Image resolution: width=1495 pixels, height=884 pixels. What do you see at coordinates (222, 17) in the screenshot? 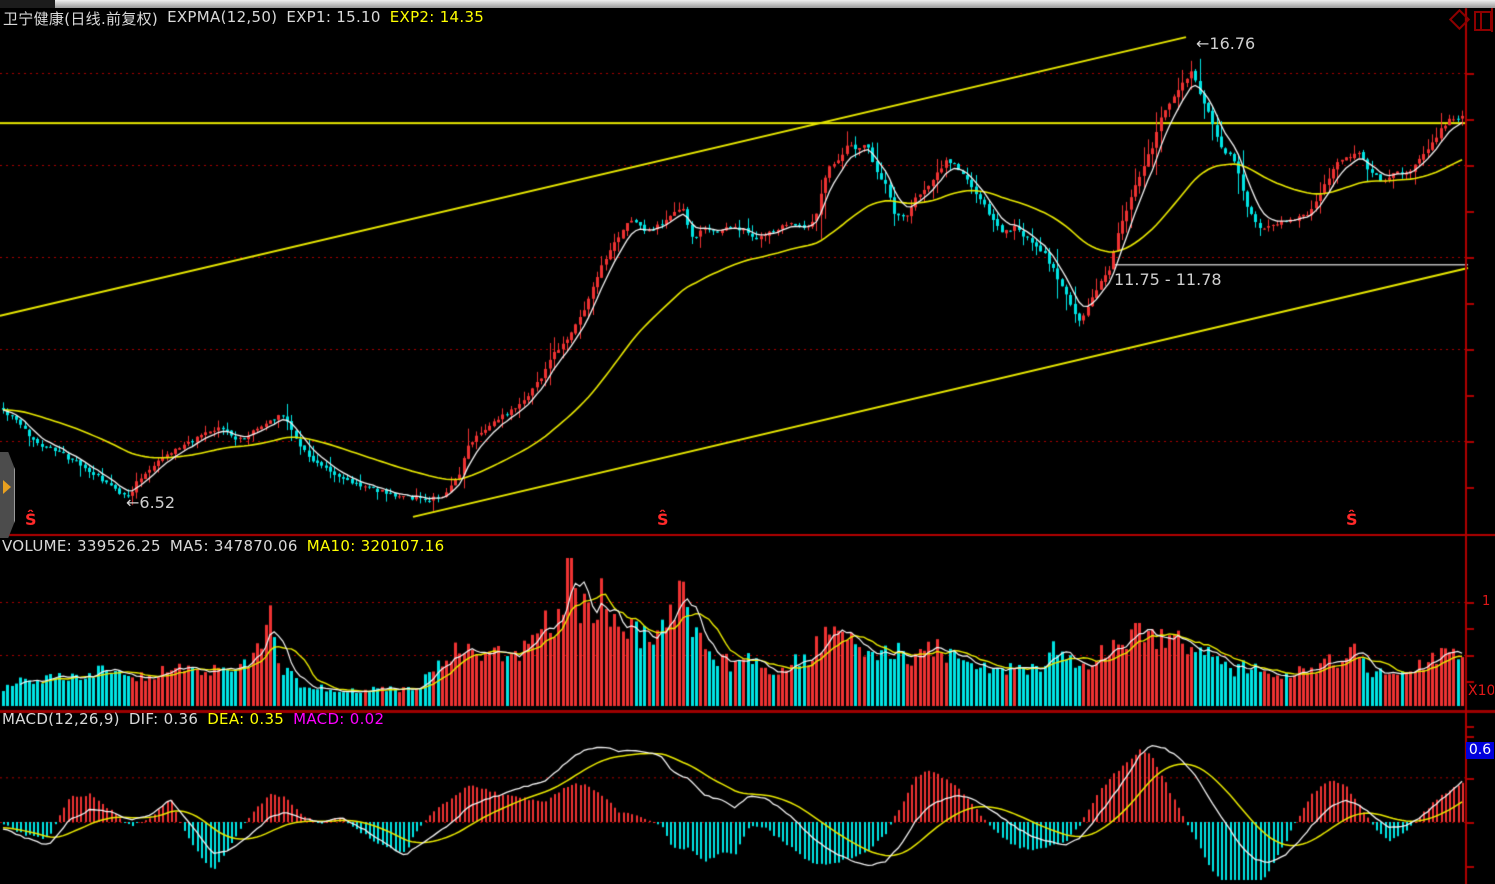
I see `indicator-name: EXPMA(12,50)` at bounding box center [222, 17].